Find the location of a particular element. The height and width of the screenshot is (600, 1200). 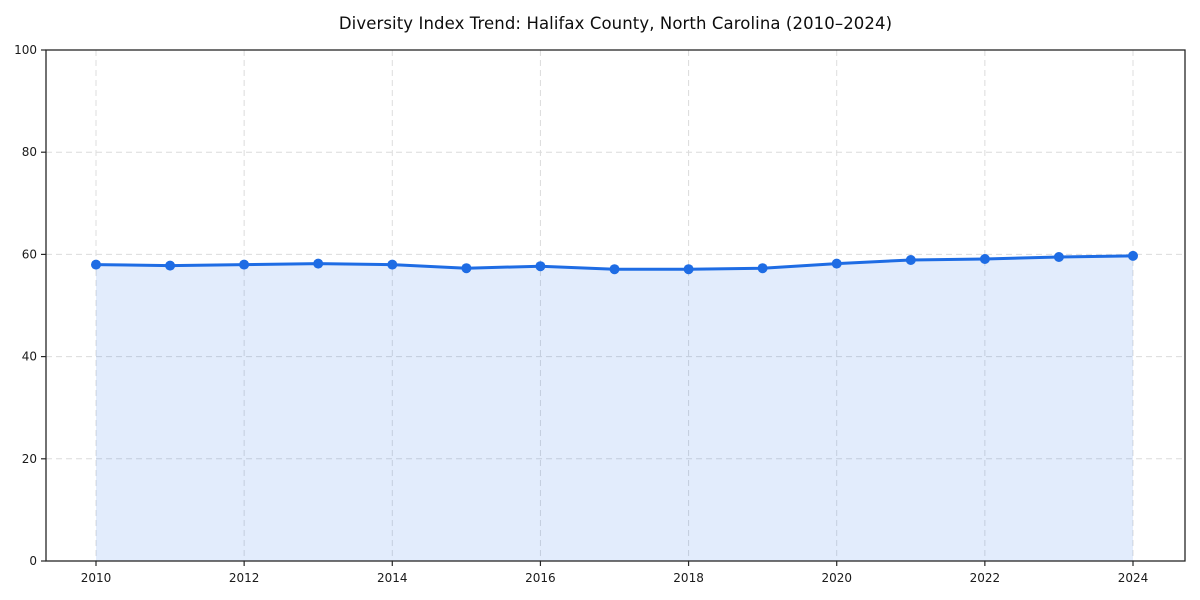

x-tick-label: 2024 is located at coordinates (1133, 578).